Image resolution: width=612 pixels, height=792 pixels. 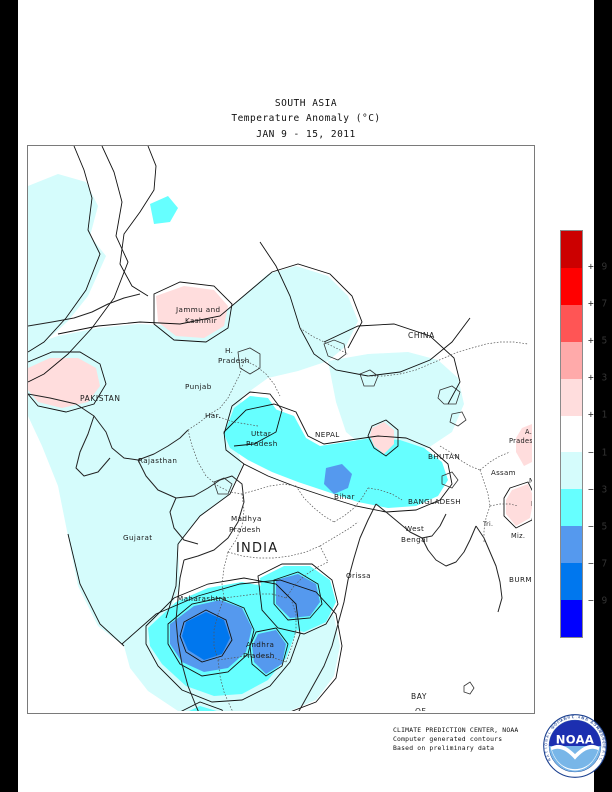 I want to click on map-label-bengal: Bengal, so click(x=414, y=539).